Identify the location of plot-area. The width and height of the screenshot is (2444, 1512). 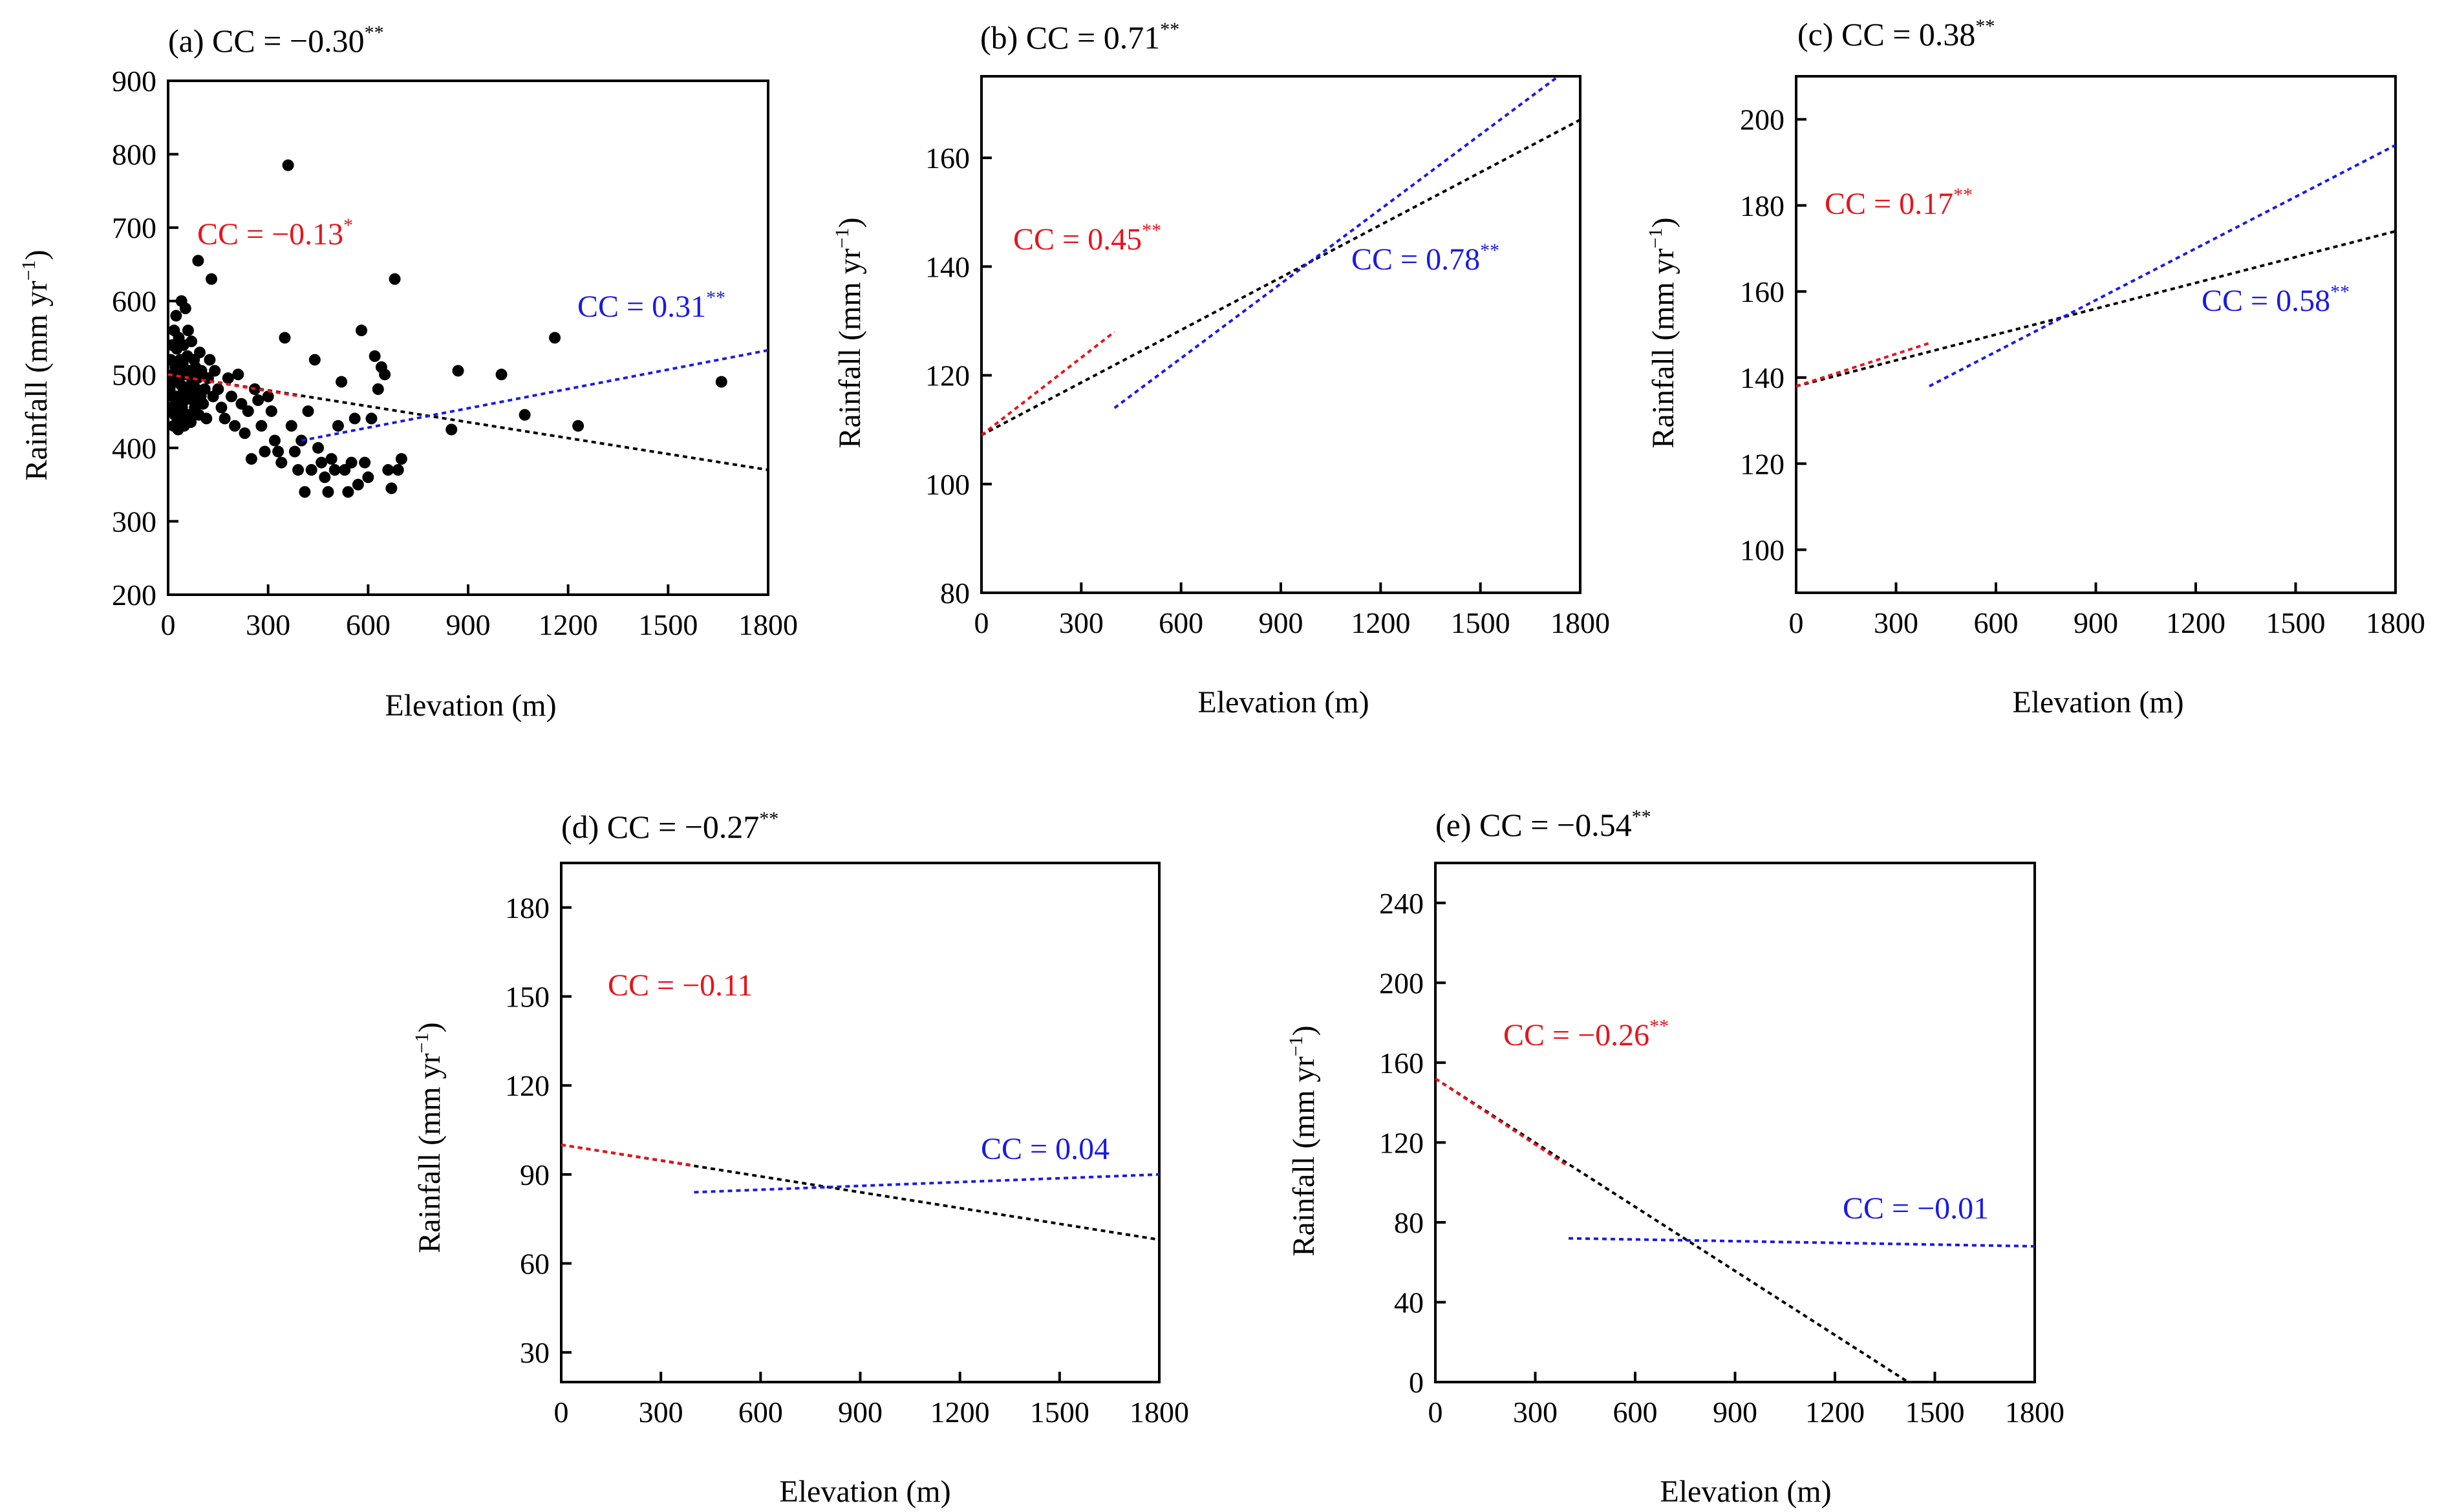
(468, 328).